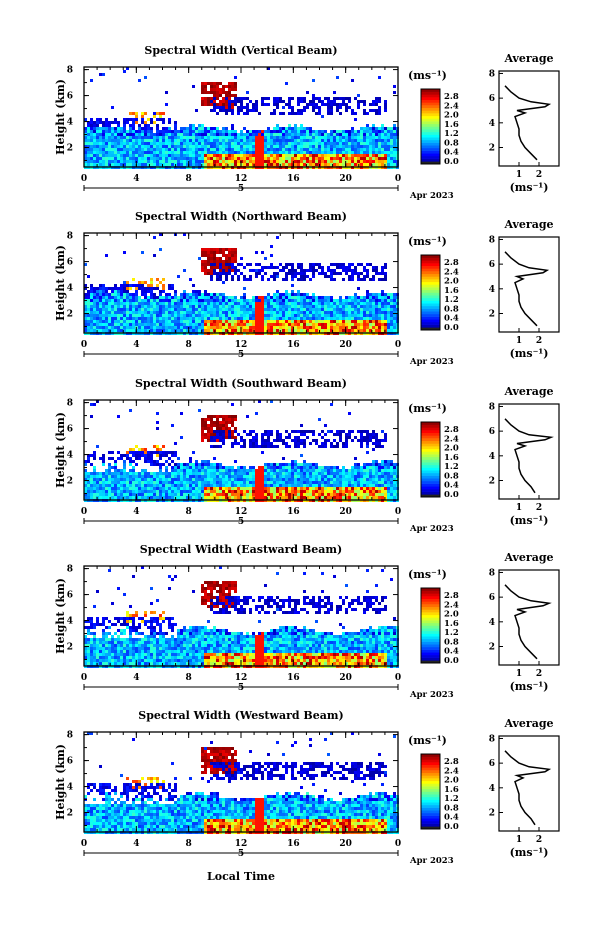  Describe the element at coordinates (70, 123) in the screenshot. I see `y-tick-label: 4` at that location.